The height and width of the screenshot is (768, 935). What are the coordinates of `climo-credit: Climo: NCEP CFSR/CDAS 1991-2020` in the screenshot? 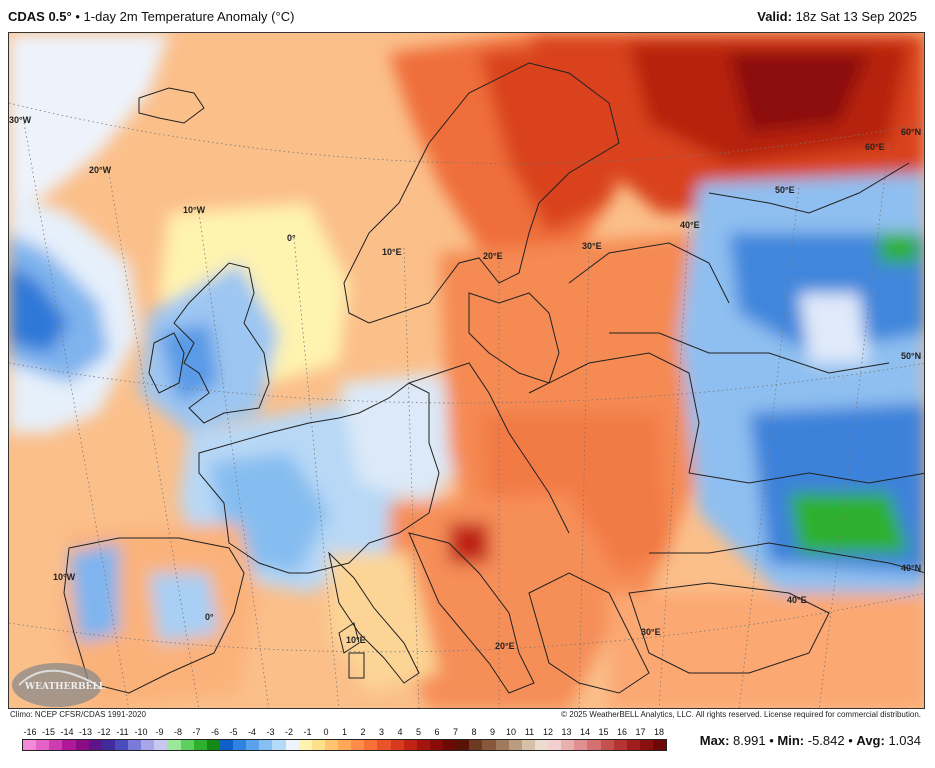 It's located at (78, 714).